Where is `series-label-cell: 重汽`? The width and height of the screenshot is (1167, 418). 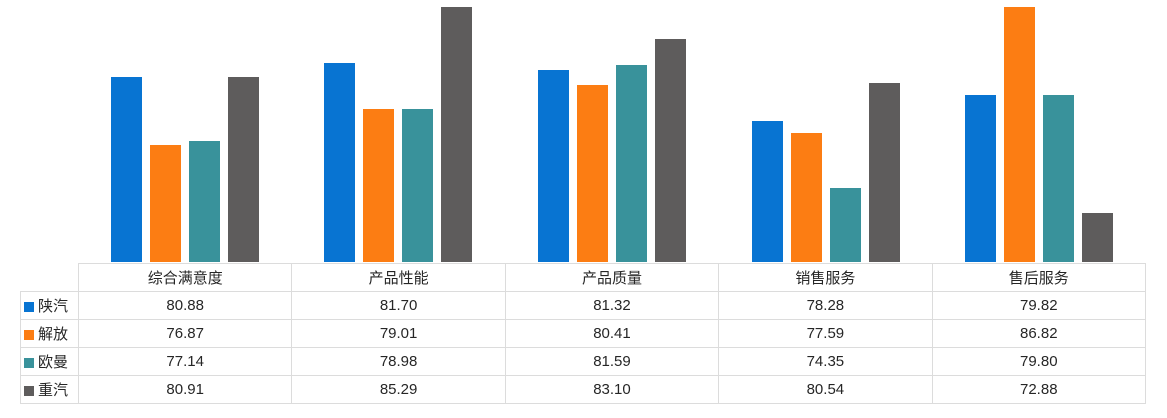
series-label-cell: 重汽 is located at coordinates (49, 389).